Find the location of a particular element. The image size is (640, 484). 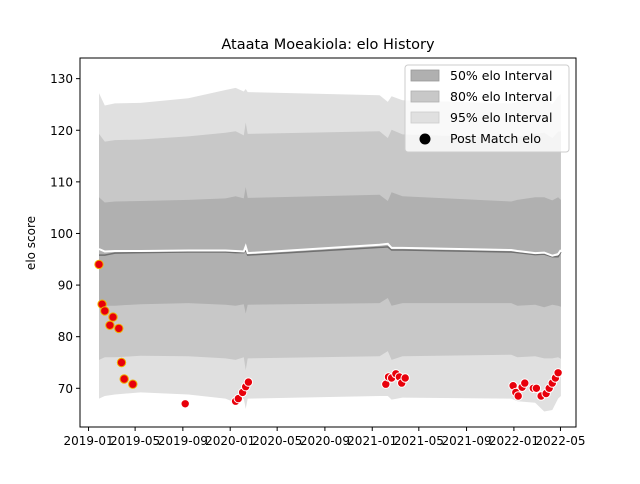

legend-swatch-band80 is located at coordinates (425, 96).